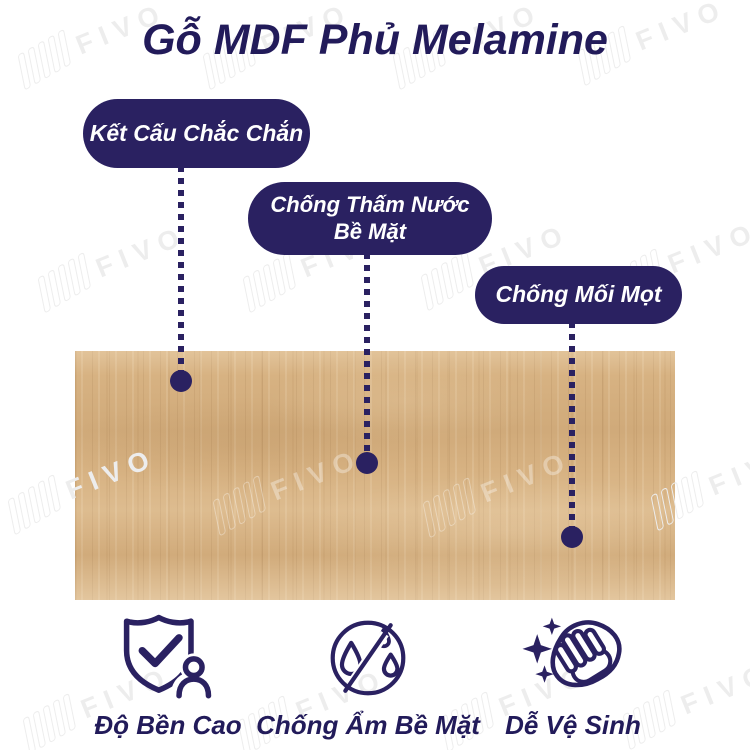  I want to click on feature-easy-clean: Dễ Vệ Sinh, so click(573, 676).